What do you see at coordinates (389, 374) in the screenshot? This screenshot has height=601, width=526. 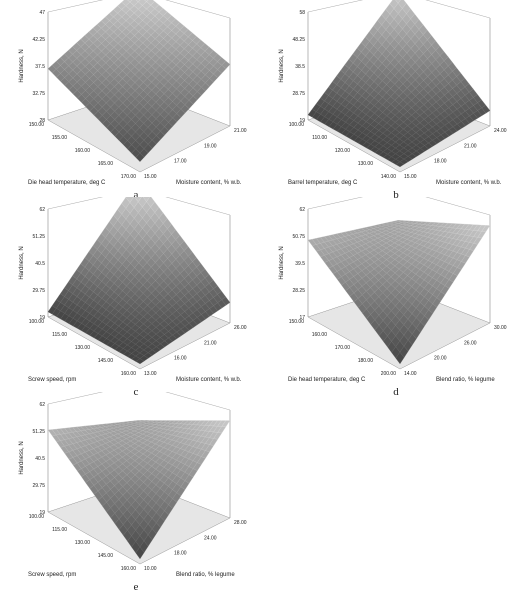 I see `x-tick-label: 200.00` at bounding box center [389, 374].